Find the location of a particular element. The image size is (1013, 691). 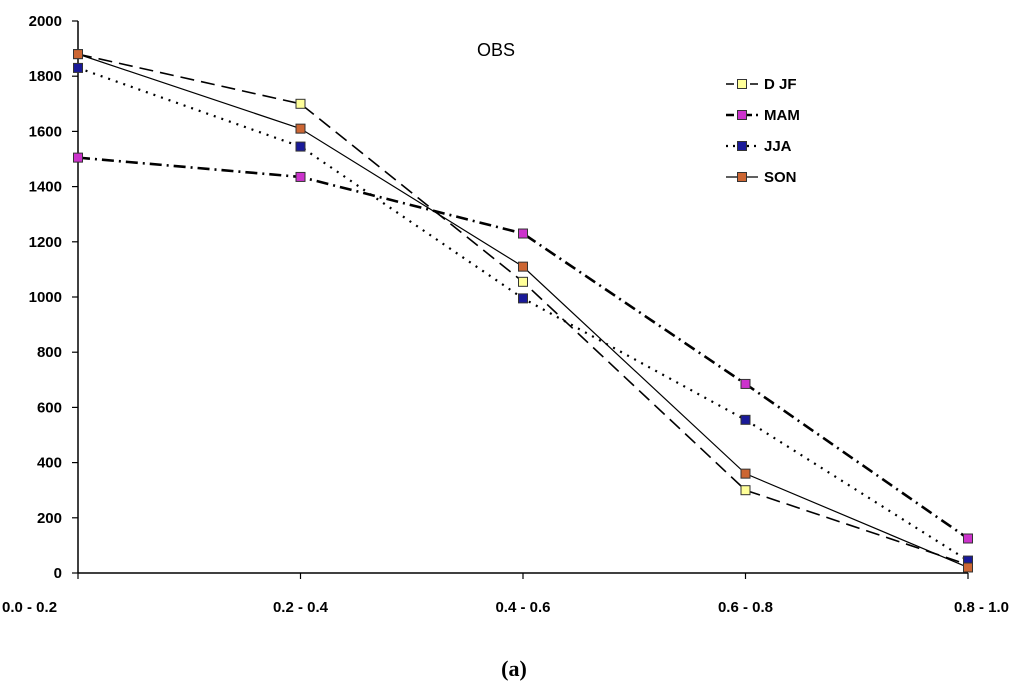

y-tick-label: 1200 is located at coordinates (45, 242).